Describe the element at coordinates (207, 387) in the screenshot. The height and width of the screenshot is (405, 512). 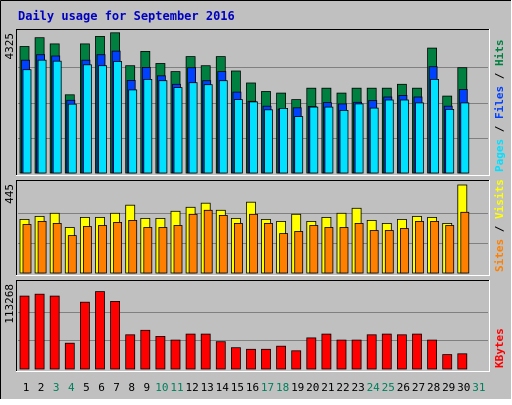
I see `x-tick-label: 13` at that location.